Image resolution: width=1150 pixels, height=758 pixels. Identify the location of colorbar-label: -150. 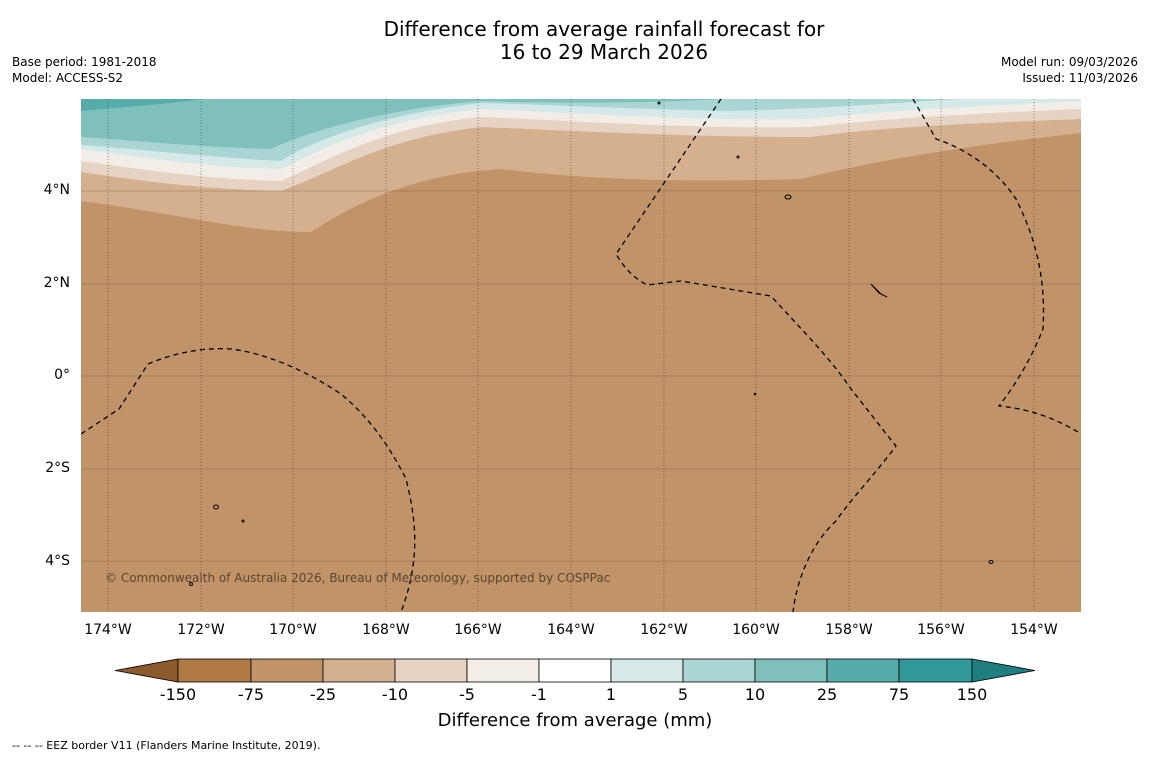
(178, 694).